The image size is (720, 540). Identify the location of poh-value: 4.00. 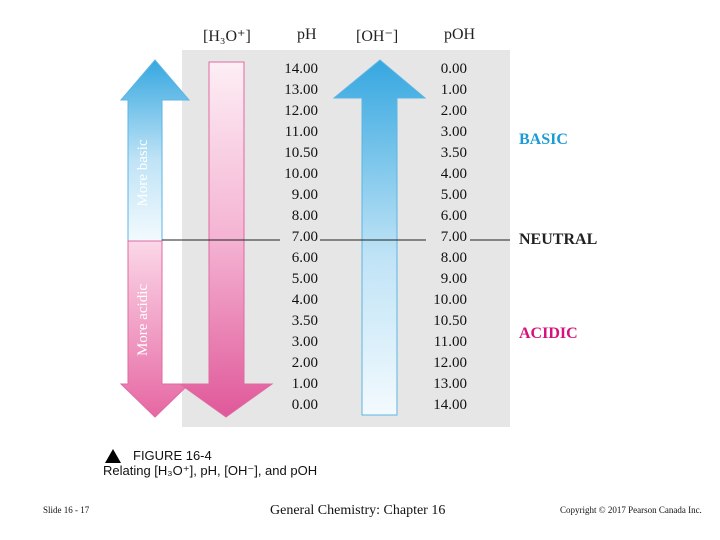
(453, 174).